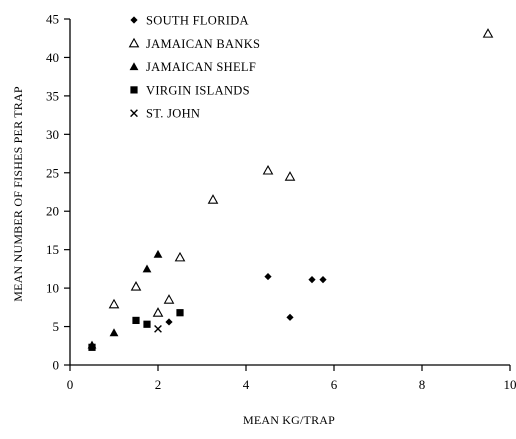  What do you see at coordinates (52, 288) in the screenshot?
I see `y-tick-label: 10` at bounding box center [52, 288].